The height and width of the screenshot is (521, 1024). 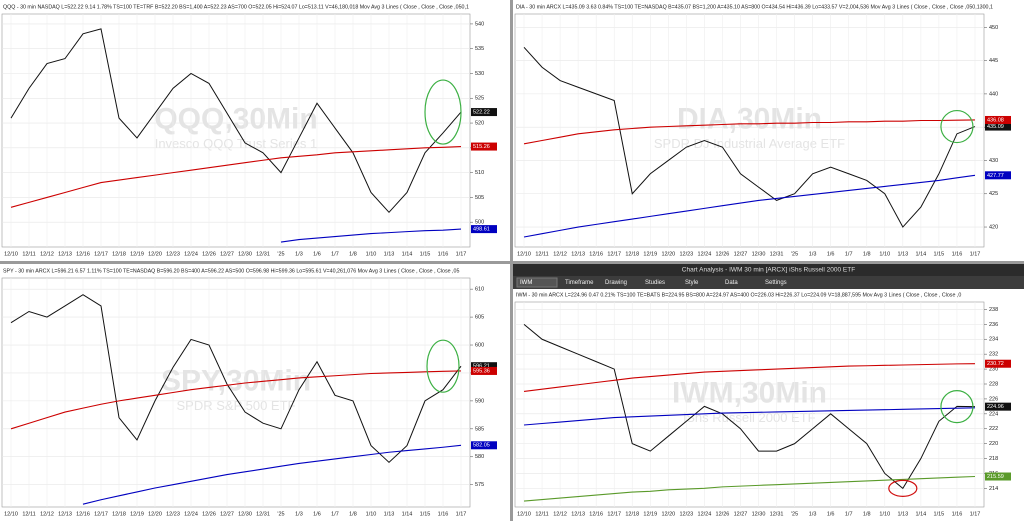 What do you see at coordinates (993, 227) in the screenshot?
I see `y-tick-label: 420` at bounding box center [993, 227].